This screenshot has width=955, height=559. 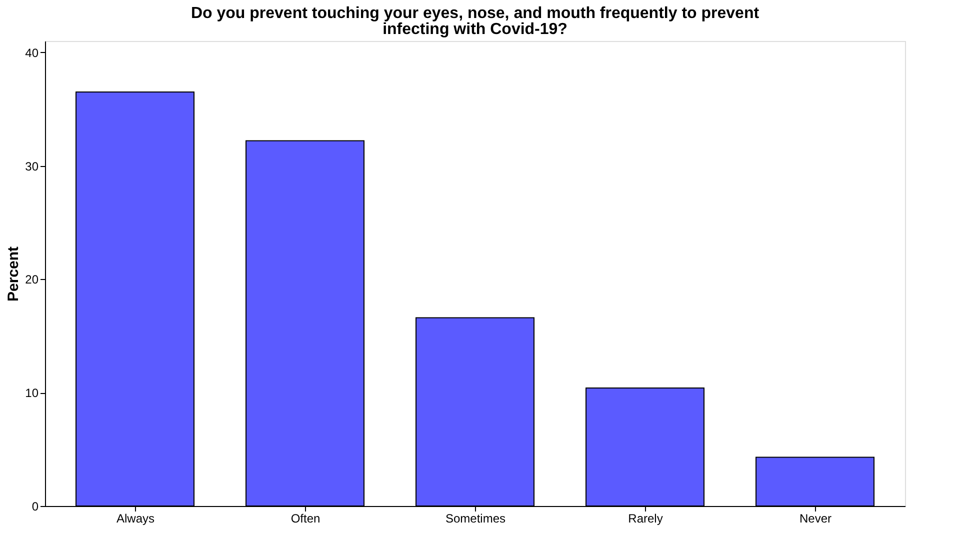 I want to click on text: infecting with Covid-19?, so click(x=475, y=29).